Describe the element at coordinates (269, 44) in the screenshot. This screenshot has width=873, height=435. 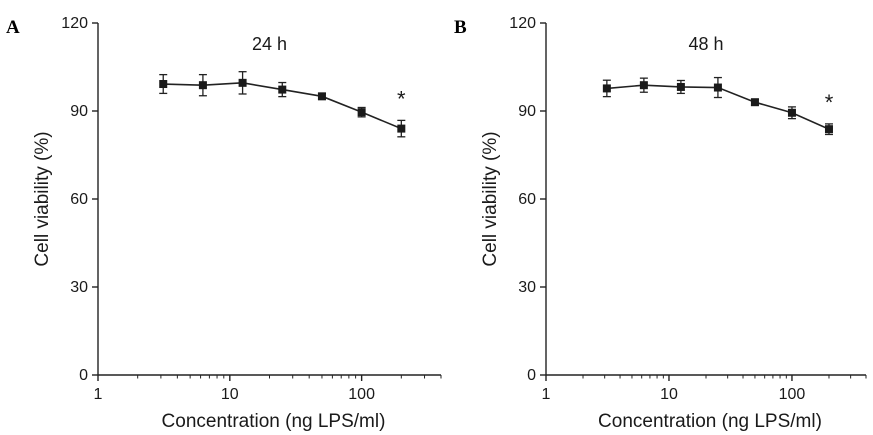
I see `chart-title: 24 h` at that location.